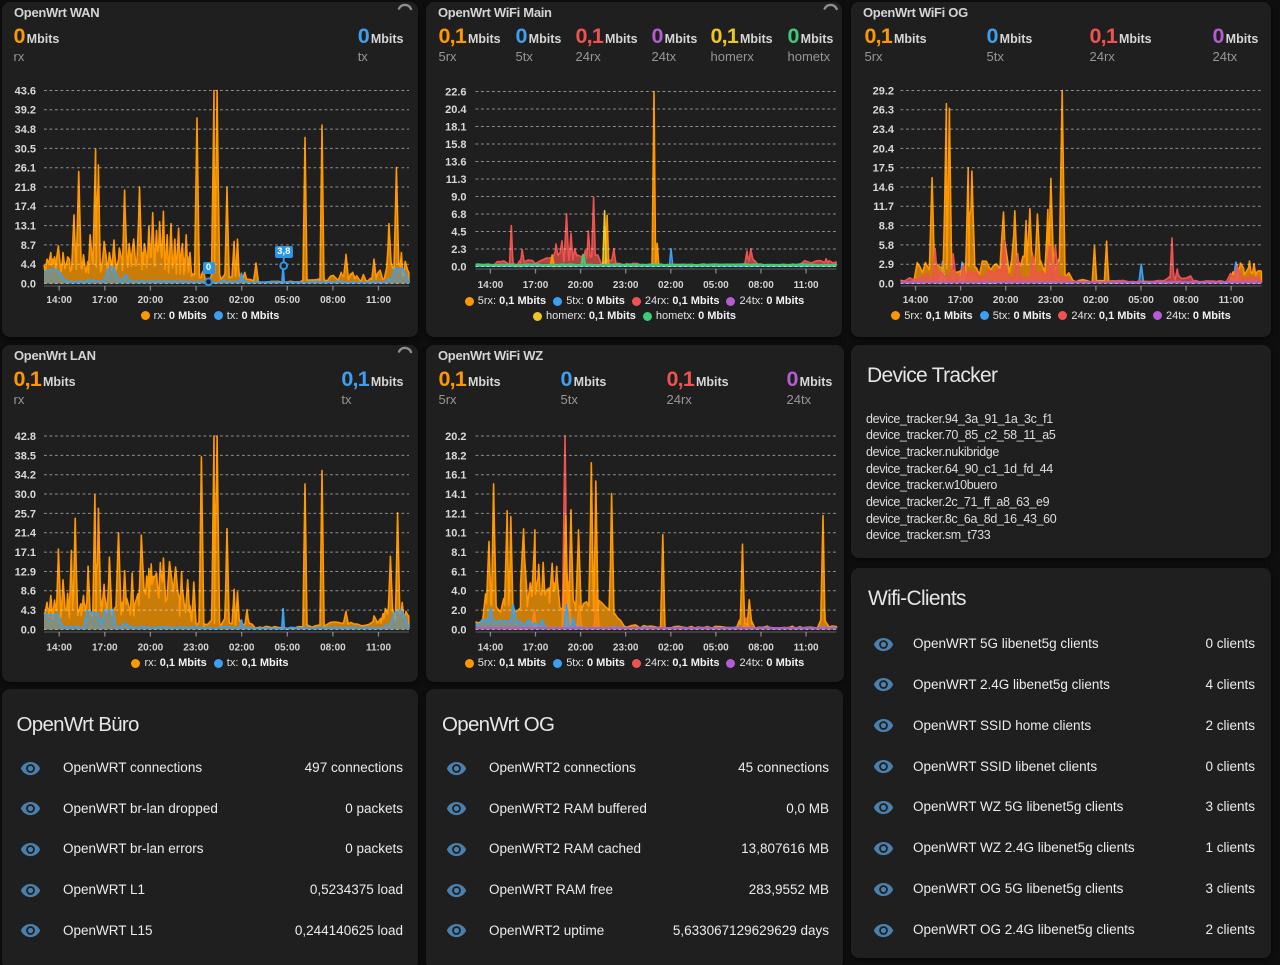  I want to click on svg-text: 2.3, so click(458, 250).